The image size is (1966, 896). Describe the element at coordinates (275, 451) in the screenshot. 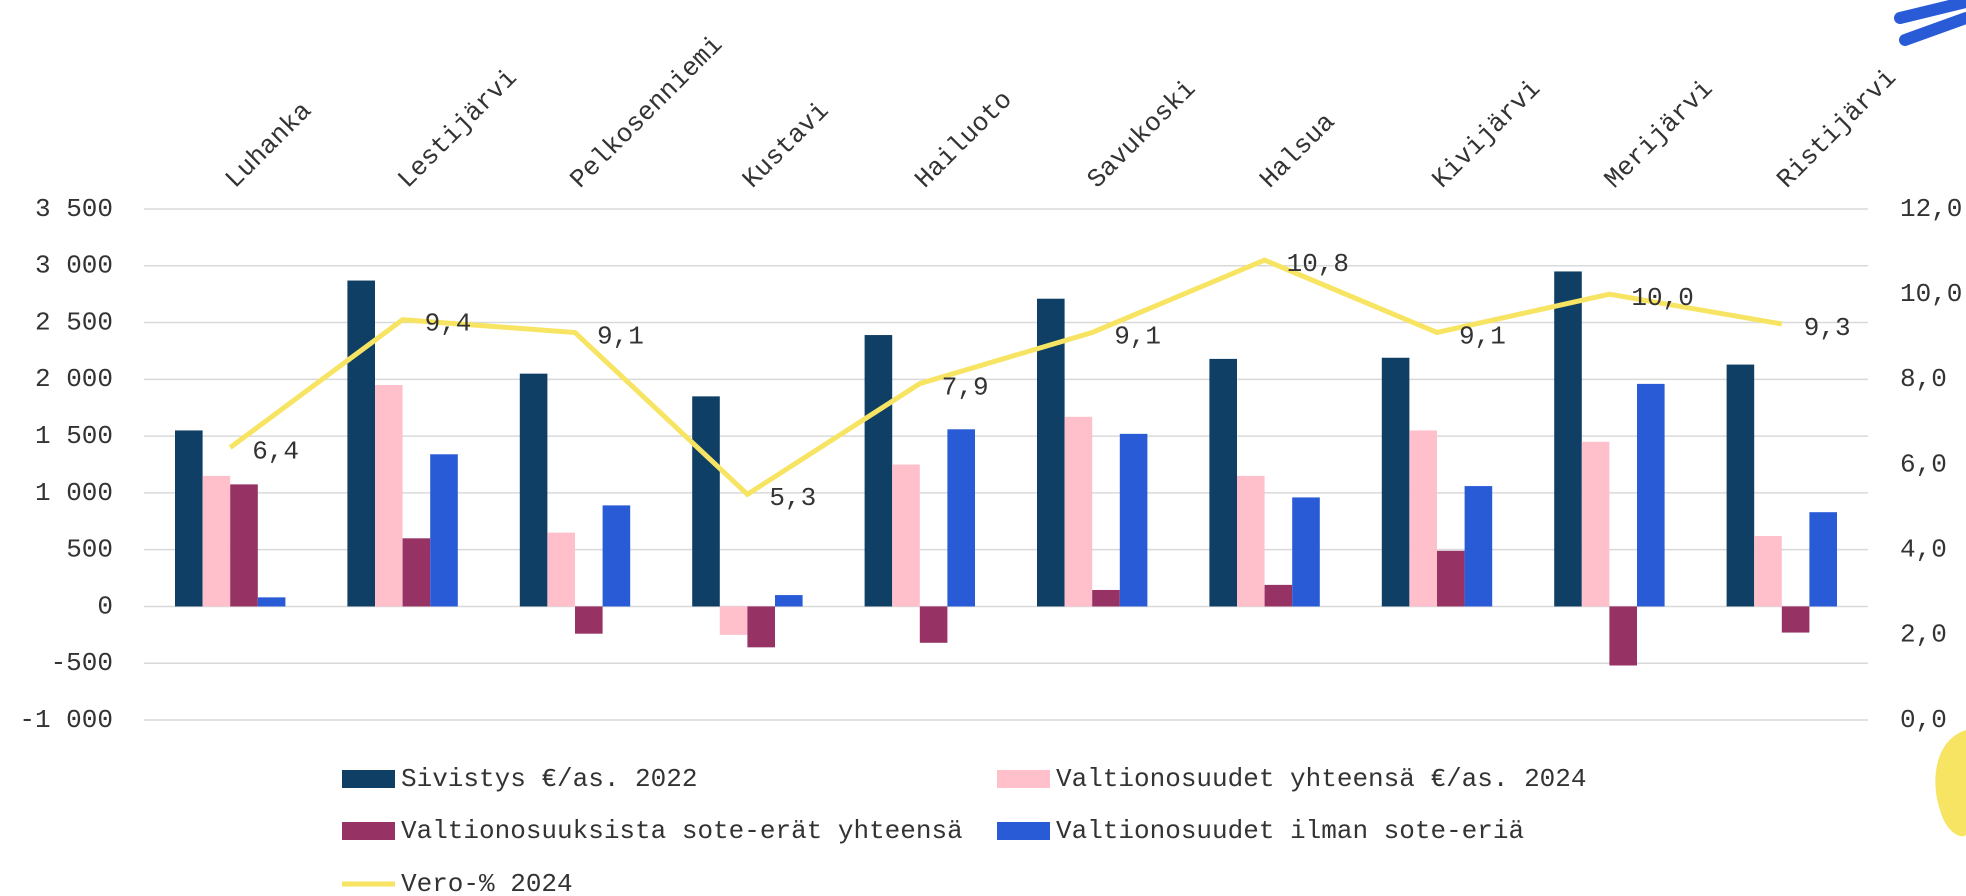

I see `data-label: 6,4` at that location.